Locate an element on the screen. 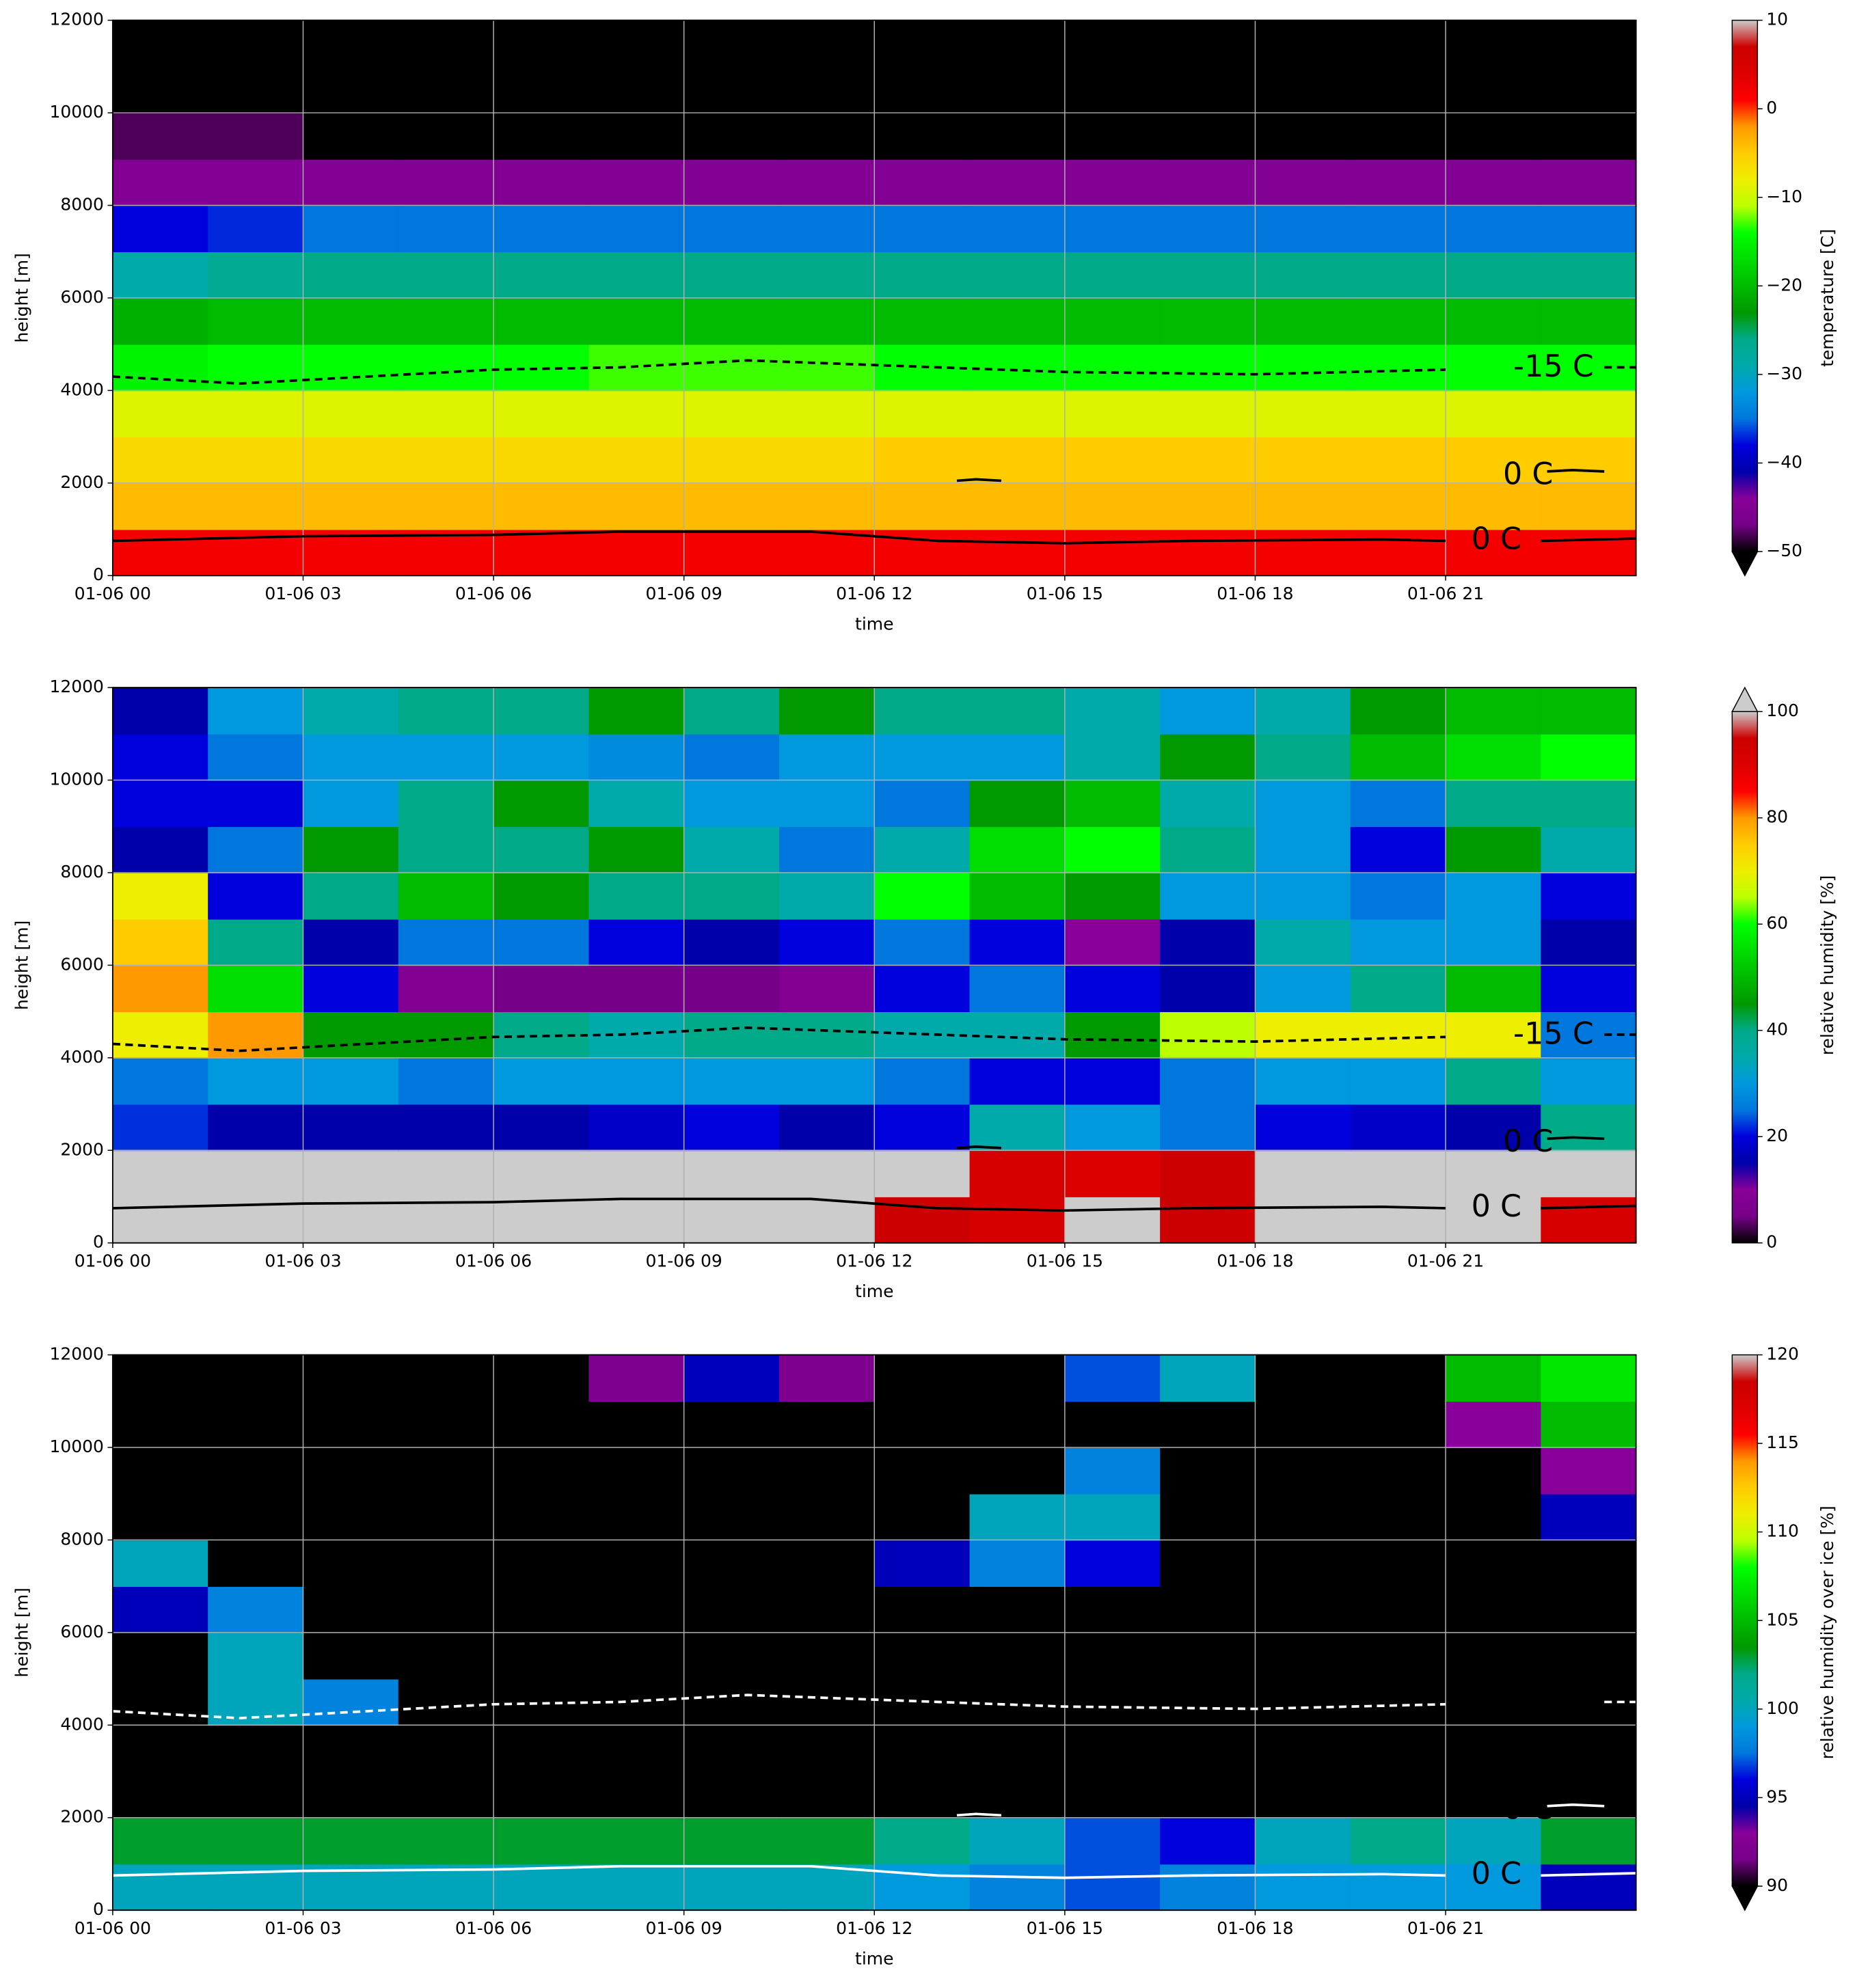  y-tick-label: 8000 is located at coordinates (82, 872).